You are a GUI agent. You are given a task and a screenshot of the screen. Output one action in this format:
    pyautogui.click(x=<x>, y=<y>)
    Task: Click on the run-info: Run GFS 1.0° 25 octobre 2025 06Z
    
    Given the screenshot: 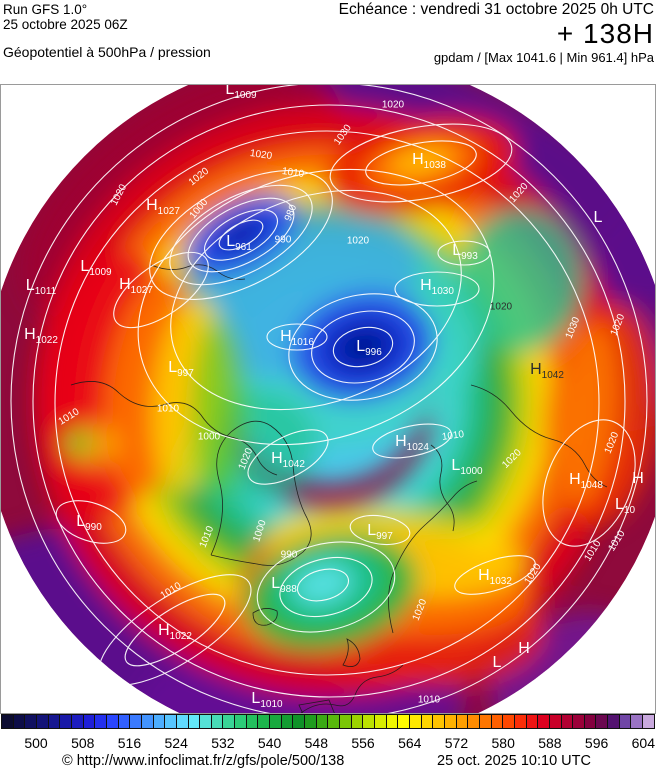 What is the action you would take?
    pyautogui.click(x=65, y=17)
    